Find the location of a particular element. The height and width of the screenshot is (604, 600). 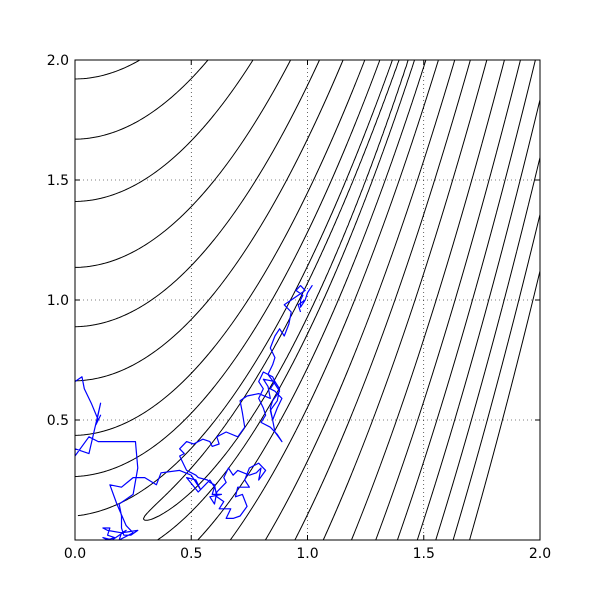

x-tick-label: 1.5 is located at coordinates (424, 554).